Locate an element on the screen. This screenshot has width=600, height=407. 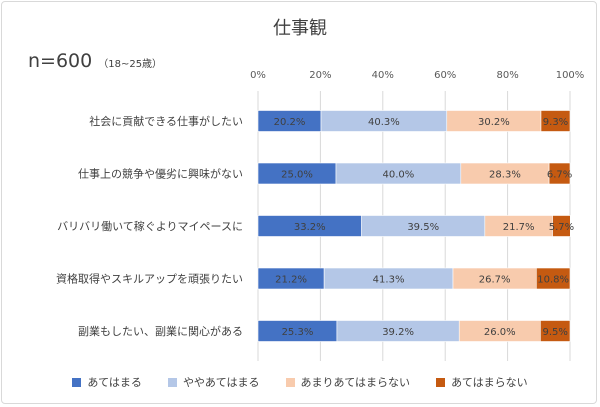
data-label: 30.2% is located at coordinates (494, 122).